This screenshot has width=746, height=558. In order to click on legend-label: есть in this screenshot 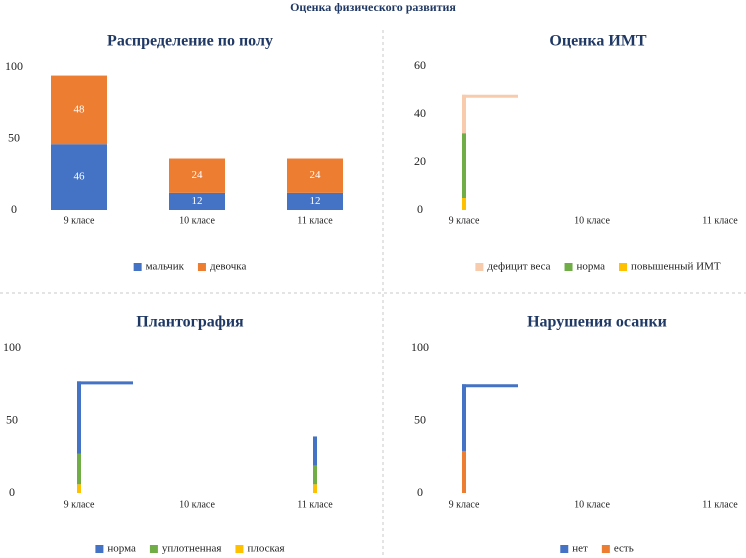, I will do `click(624, 549)`.